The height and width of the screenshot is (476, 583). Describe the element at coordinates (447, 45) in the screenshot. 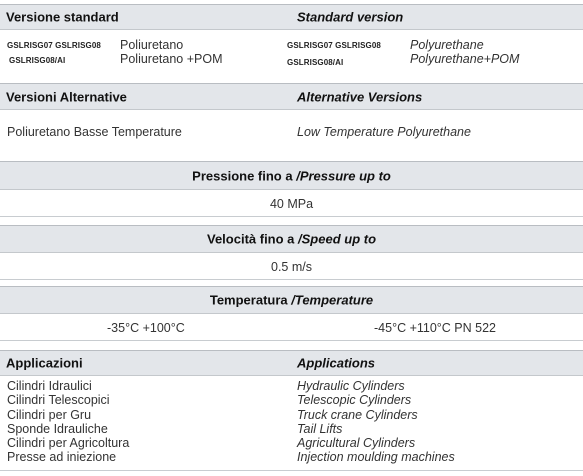

I see `standard-material-row-1-en: Polyurethane` at that location.